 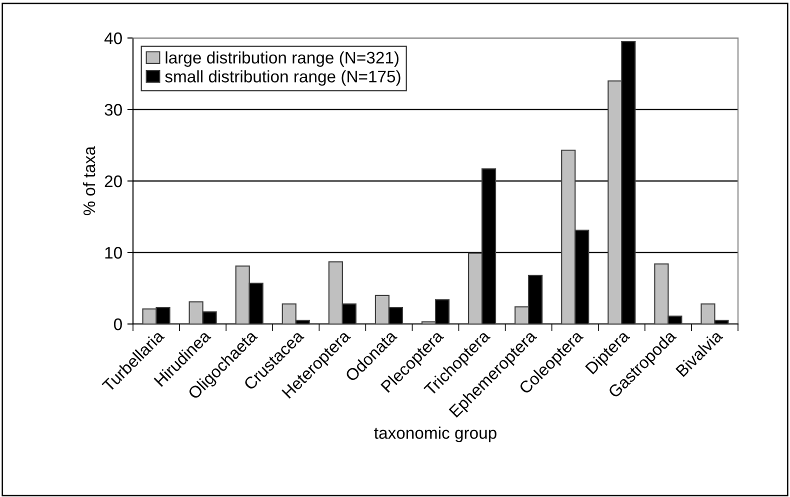 What do you see at coordinates (113, 38) in the screenshot?
I see `y-tick-label: 40` at bounding box center [113, 38].